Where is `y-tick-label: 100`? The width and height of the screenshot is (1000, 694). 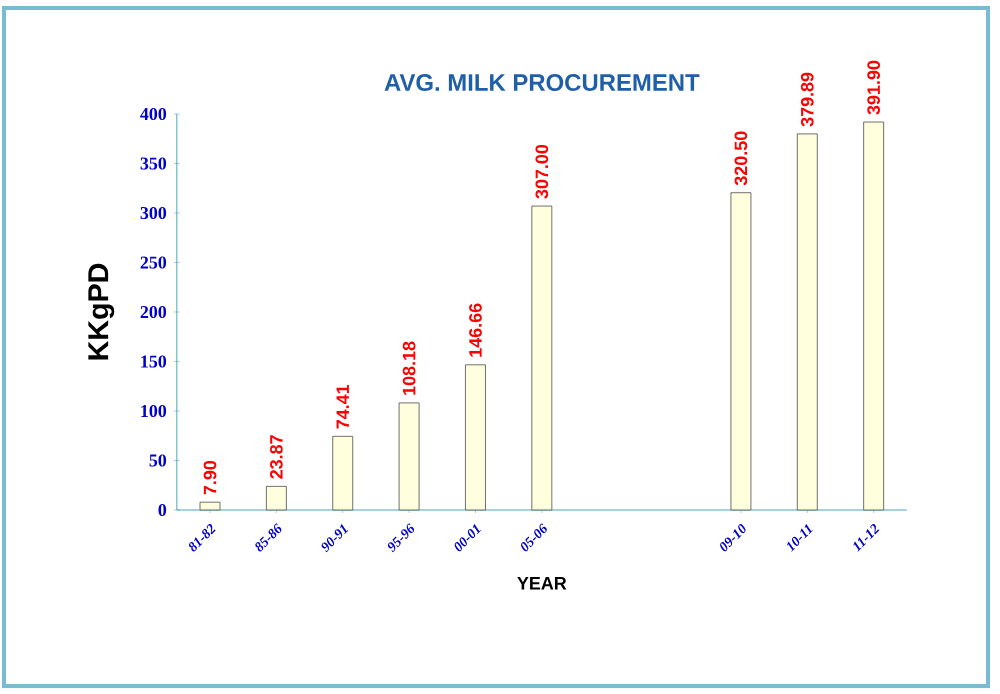 y-tick-label: 100 is located at coordinates (154, 411).